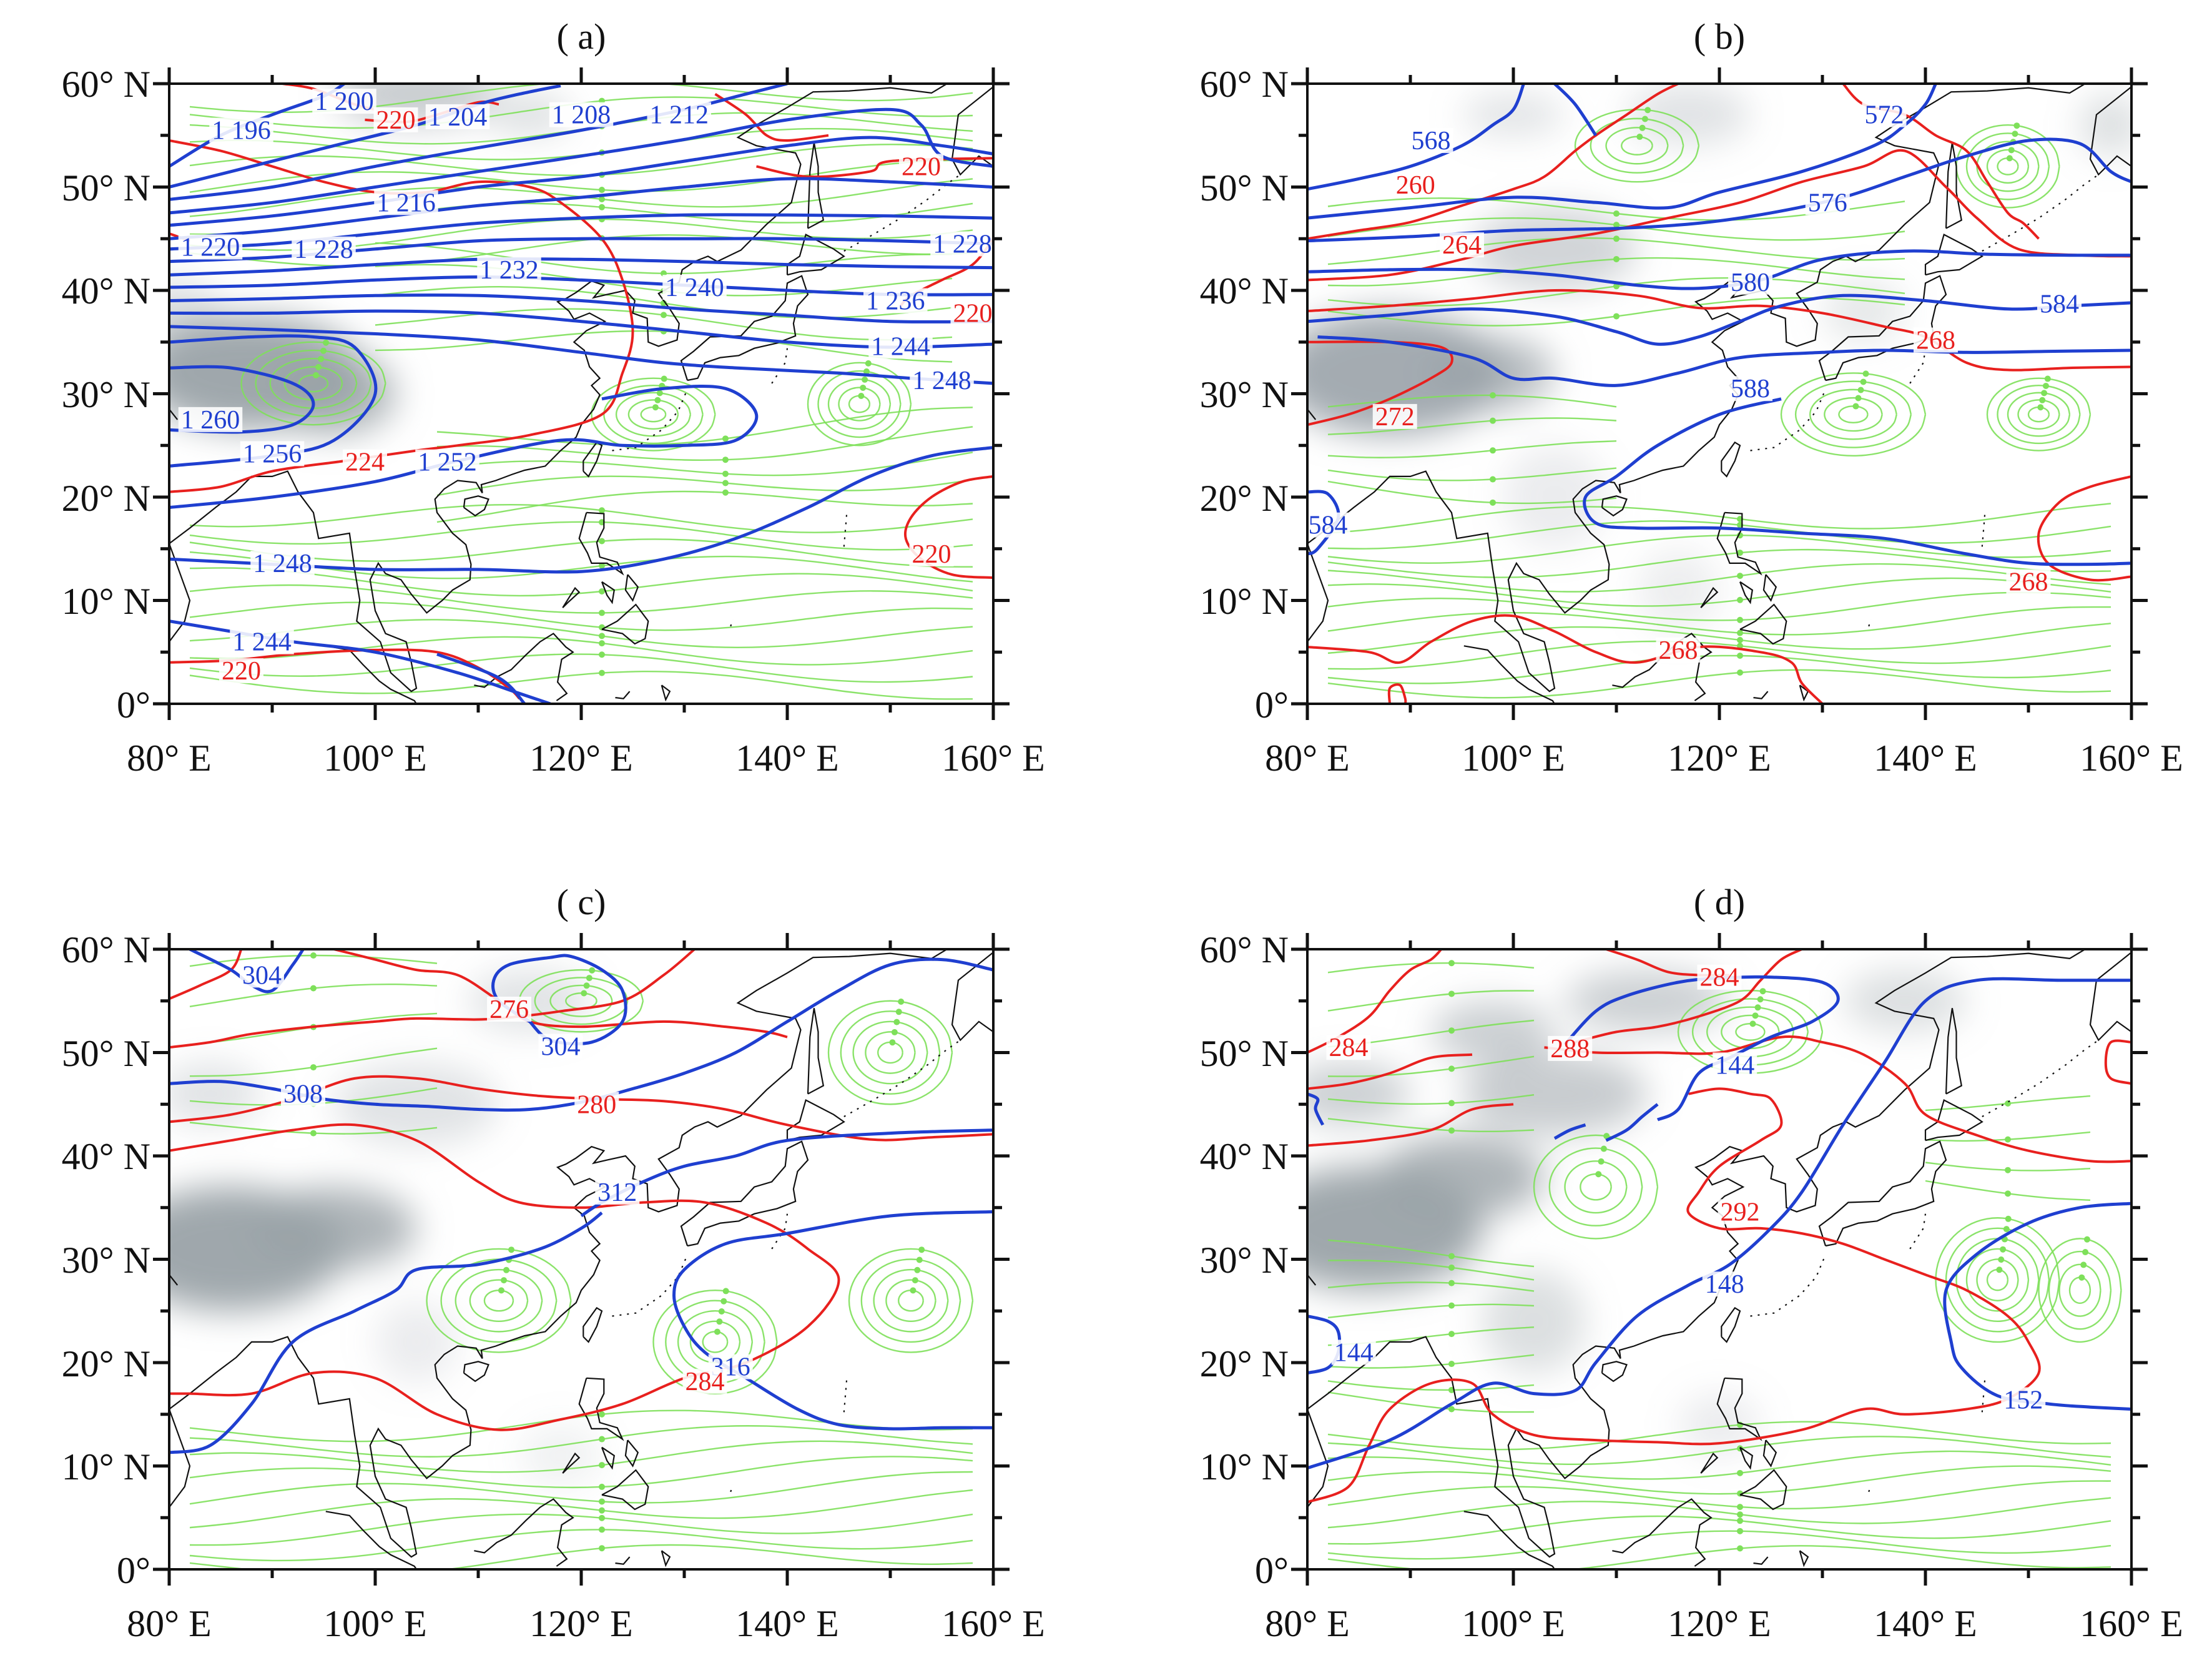  Describe the element at coordinates (1244, 84) in the screenshot. I see `y-tick-label: 60° N` at that location.